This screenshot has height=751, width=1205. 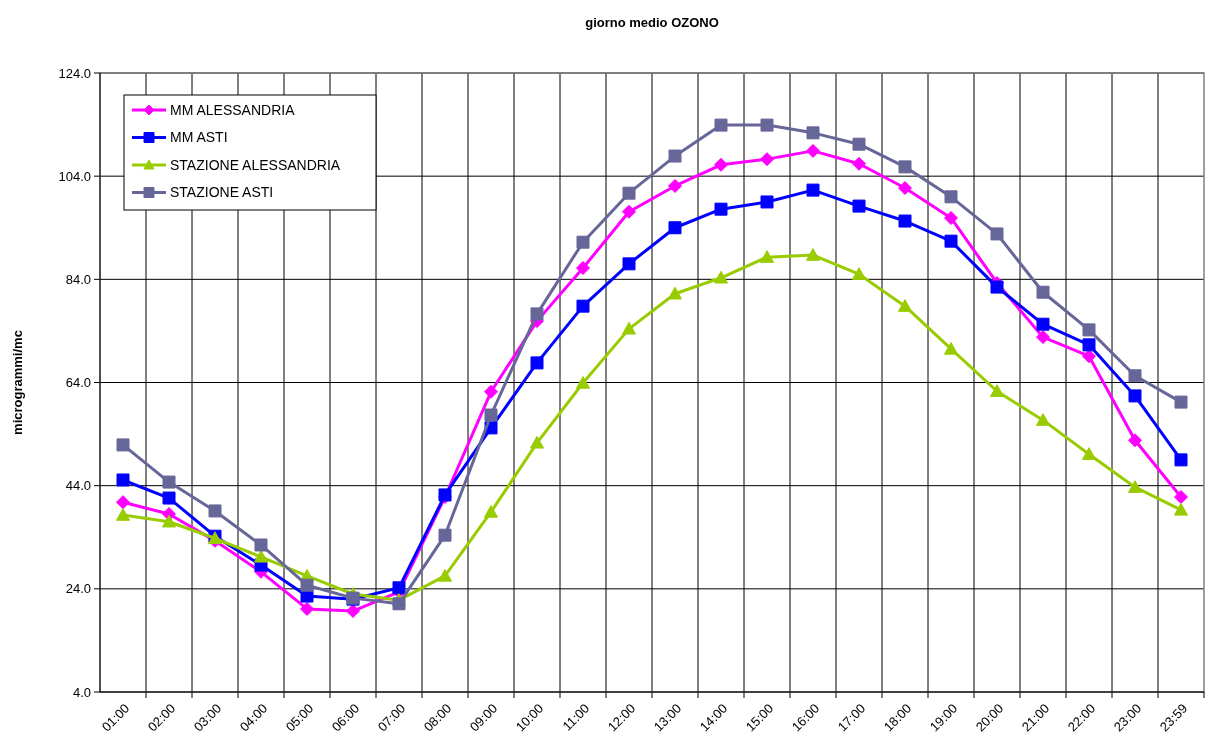 I want to click on y-tick-label: 124.0, so click(x=74, y=73).